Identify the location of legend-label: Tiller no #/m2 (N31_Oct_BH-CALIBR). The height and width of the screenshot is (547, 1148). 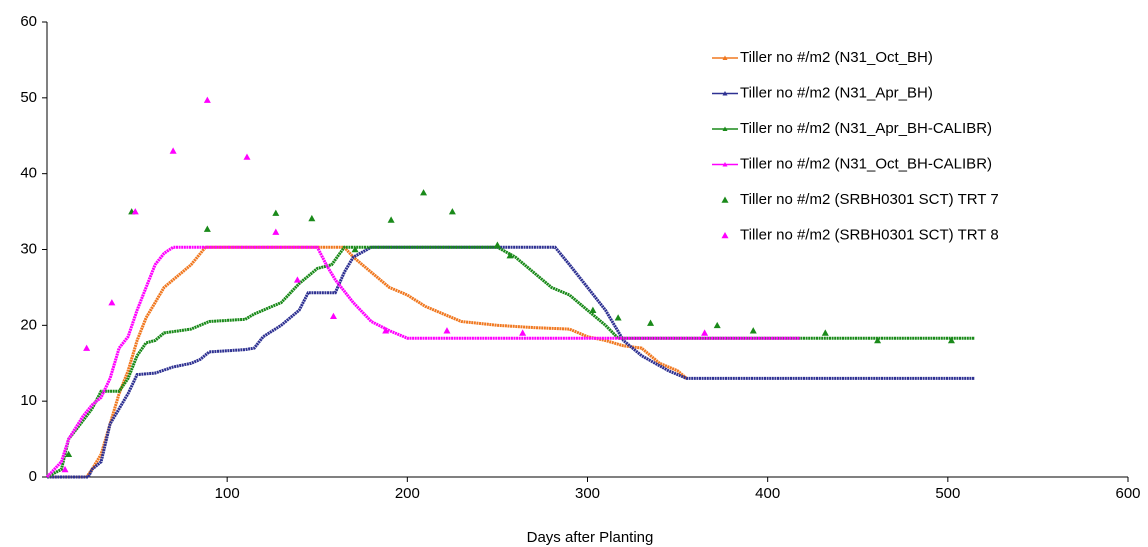
(866, 163).